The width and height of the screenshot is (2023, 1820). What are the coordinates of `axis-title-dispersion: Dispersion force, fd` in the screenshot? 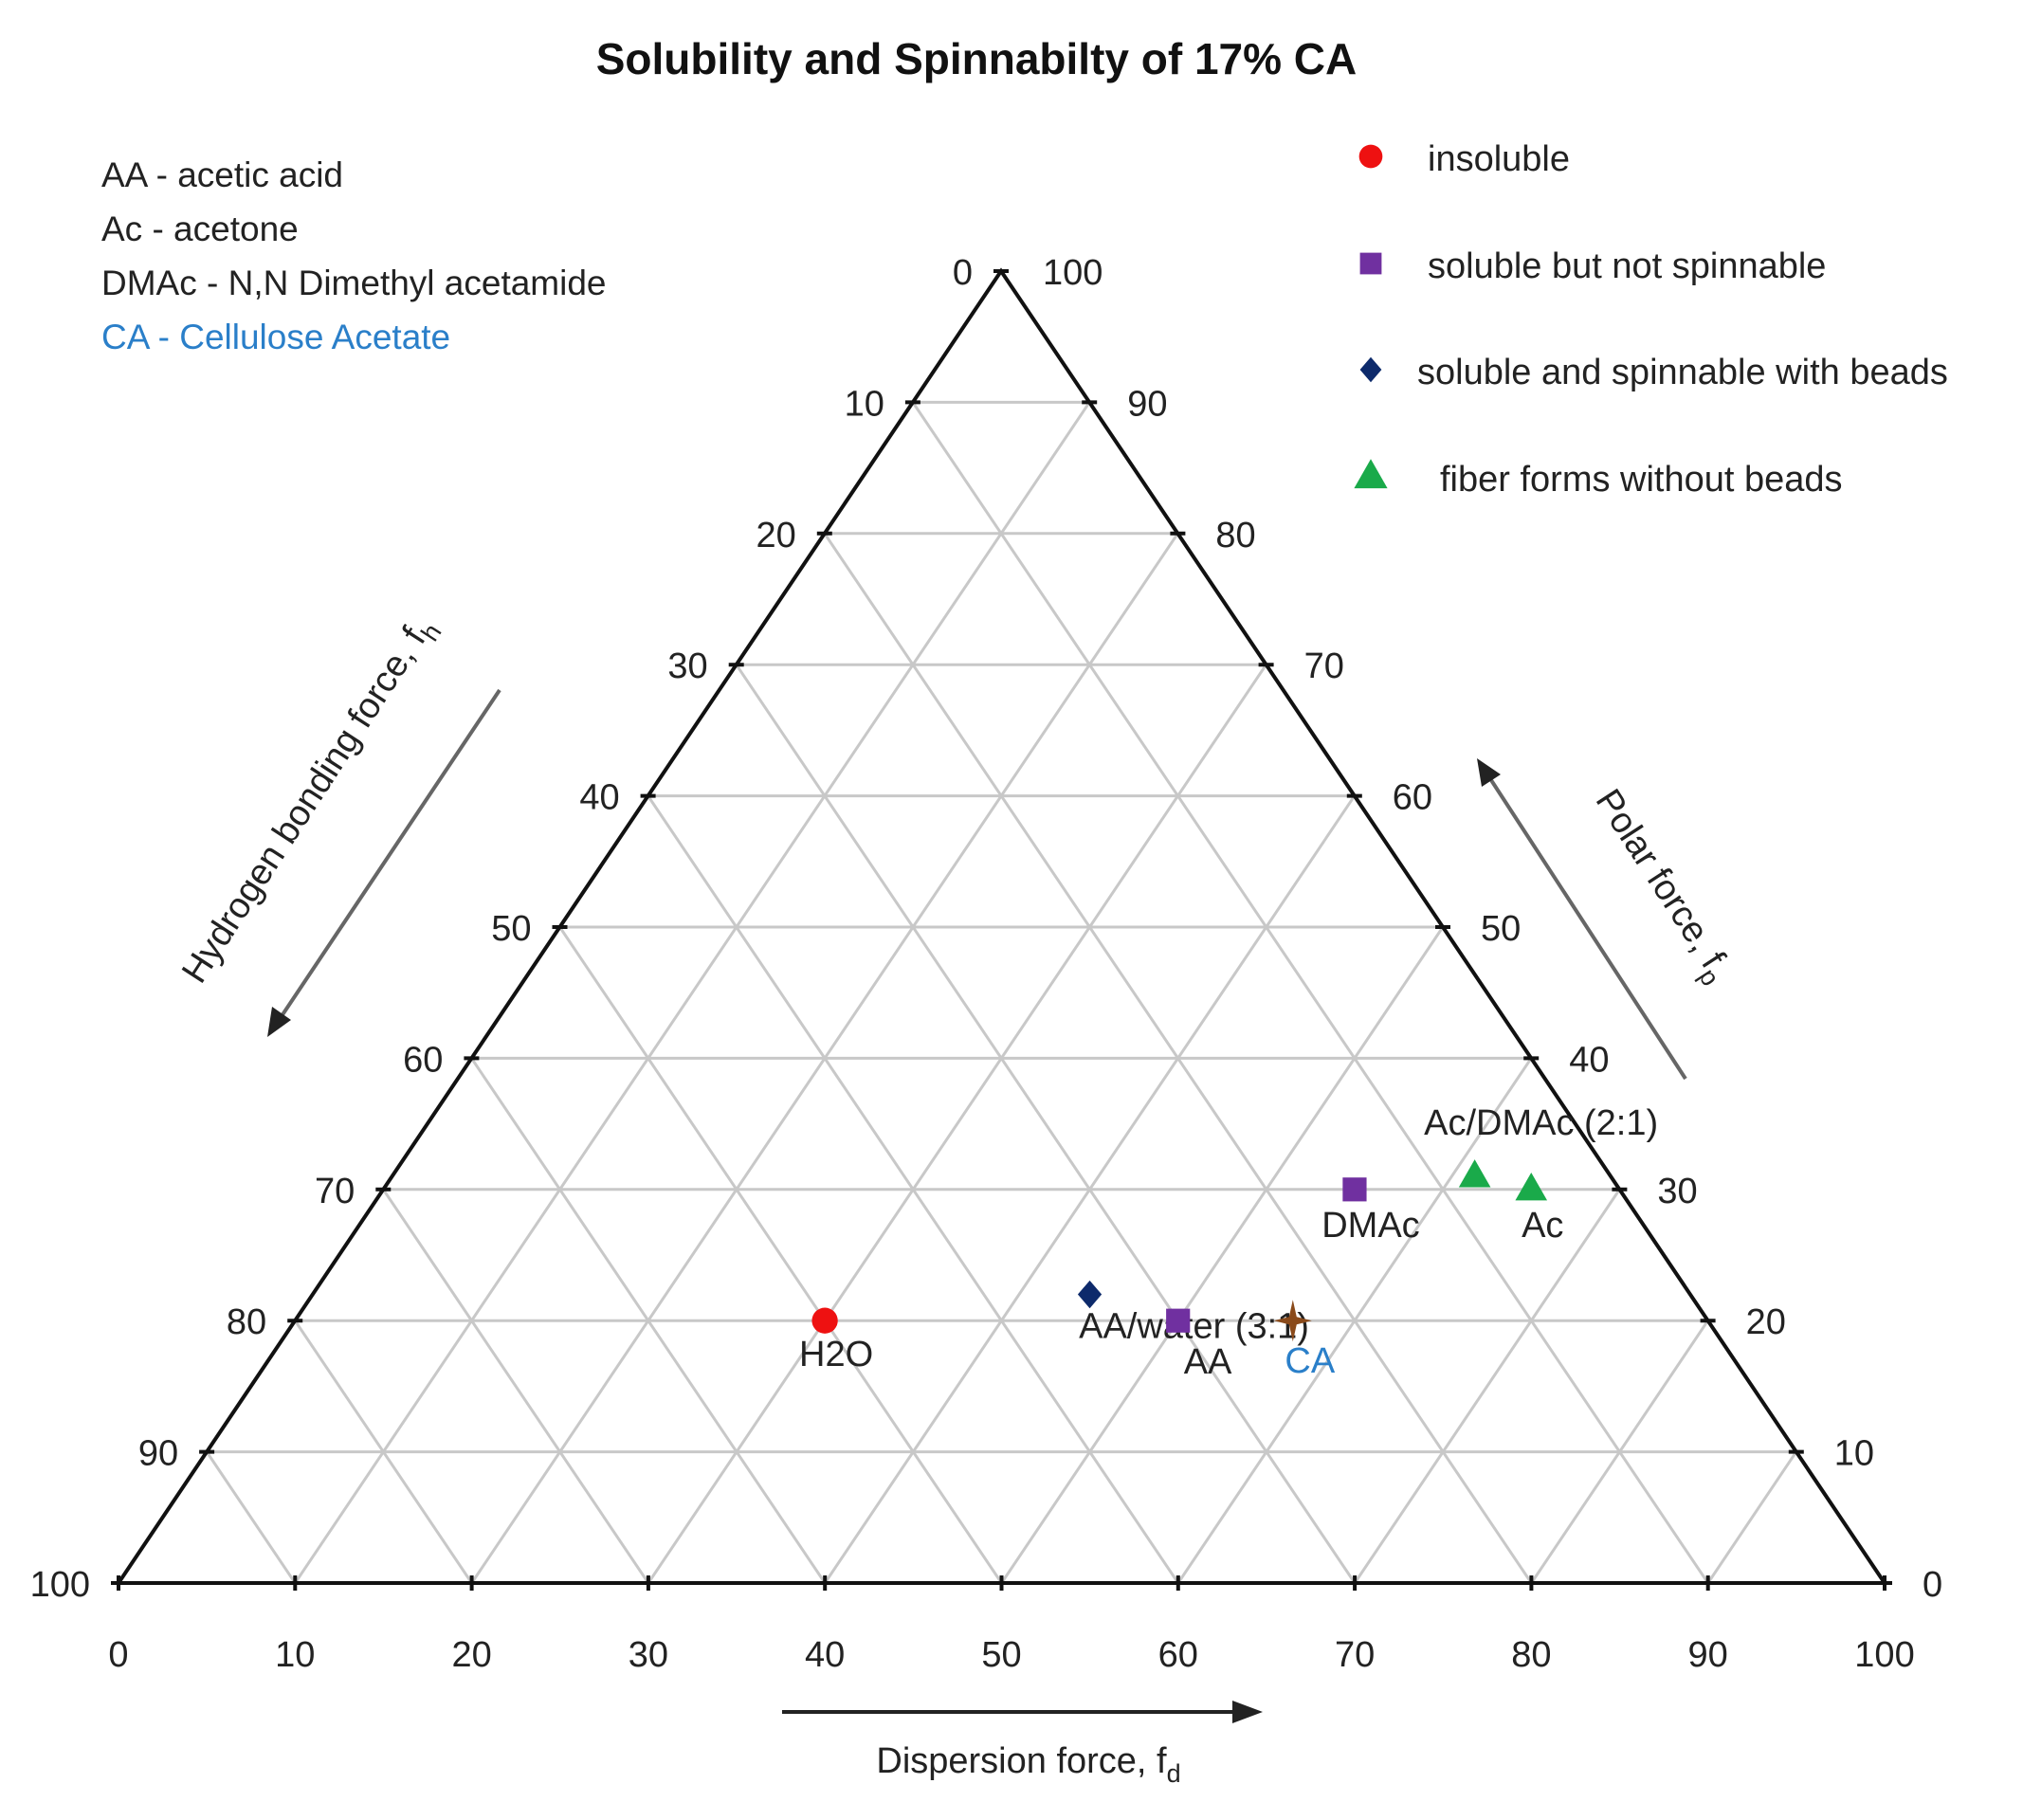 It's located at (1028, 1764).